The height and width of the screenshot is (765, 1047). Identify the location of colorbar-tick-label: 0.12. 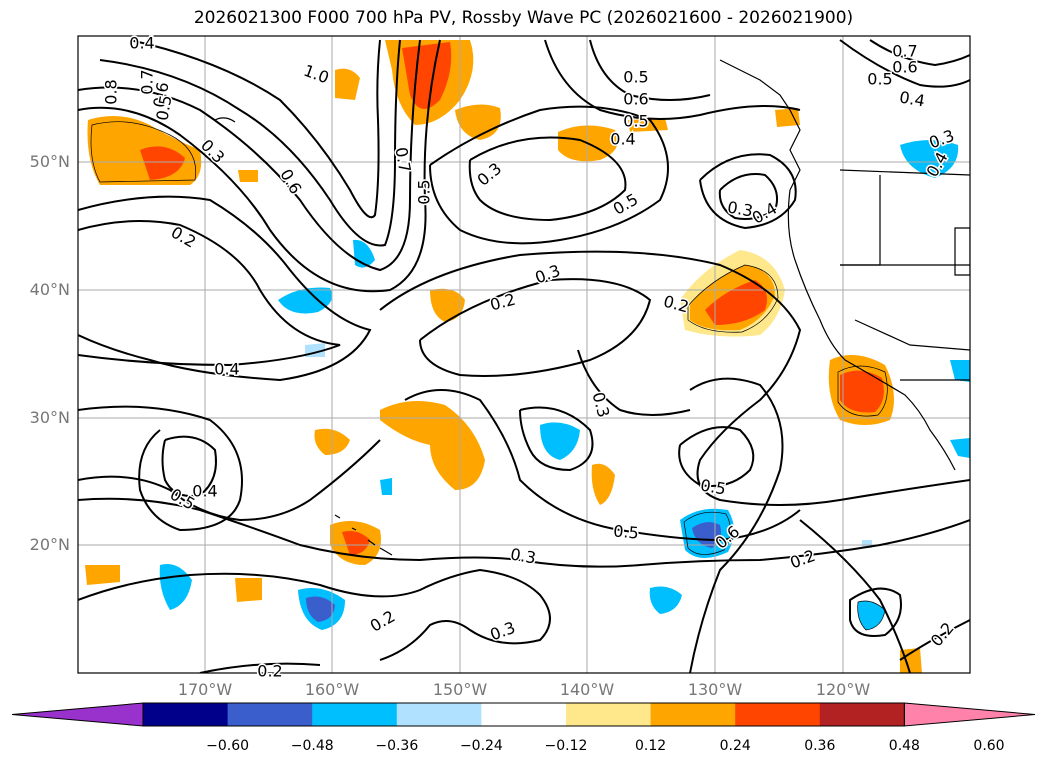
(651, 746).